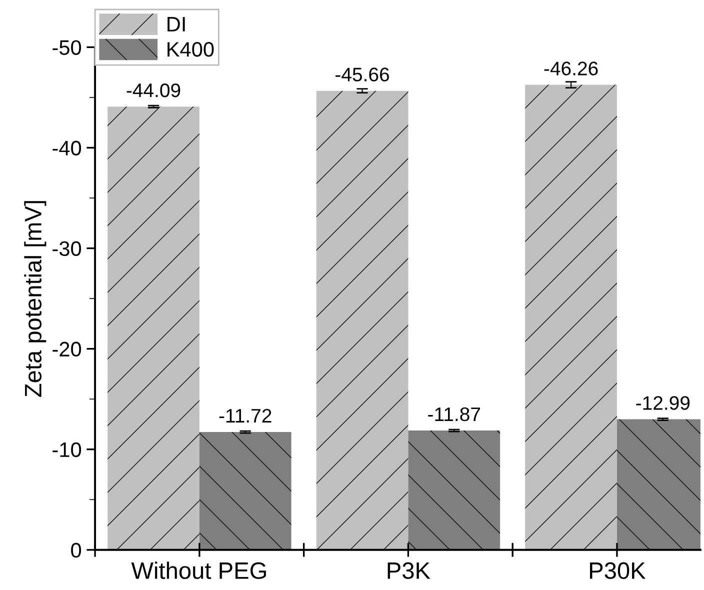 Image resolution: width=704 pixels, height=590 pixels. Describe the element at coordinates (198, 571) in the screenshot. I see `x-tick-label: Without PEG` at that location.